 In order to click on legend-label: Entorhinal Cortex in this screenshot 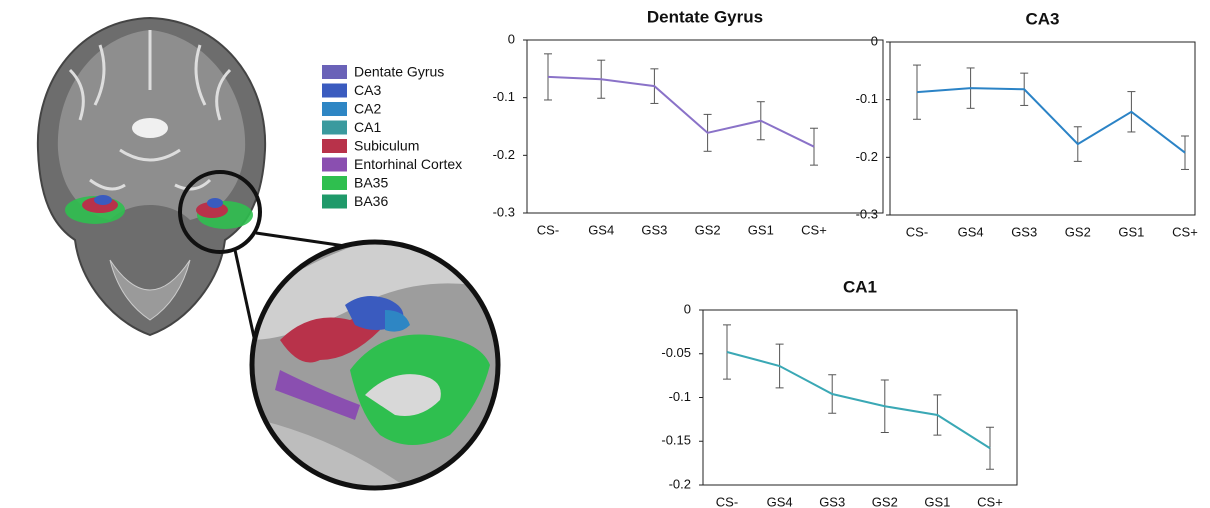, I will do `click(408, 164)`.